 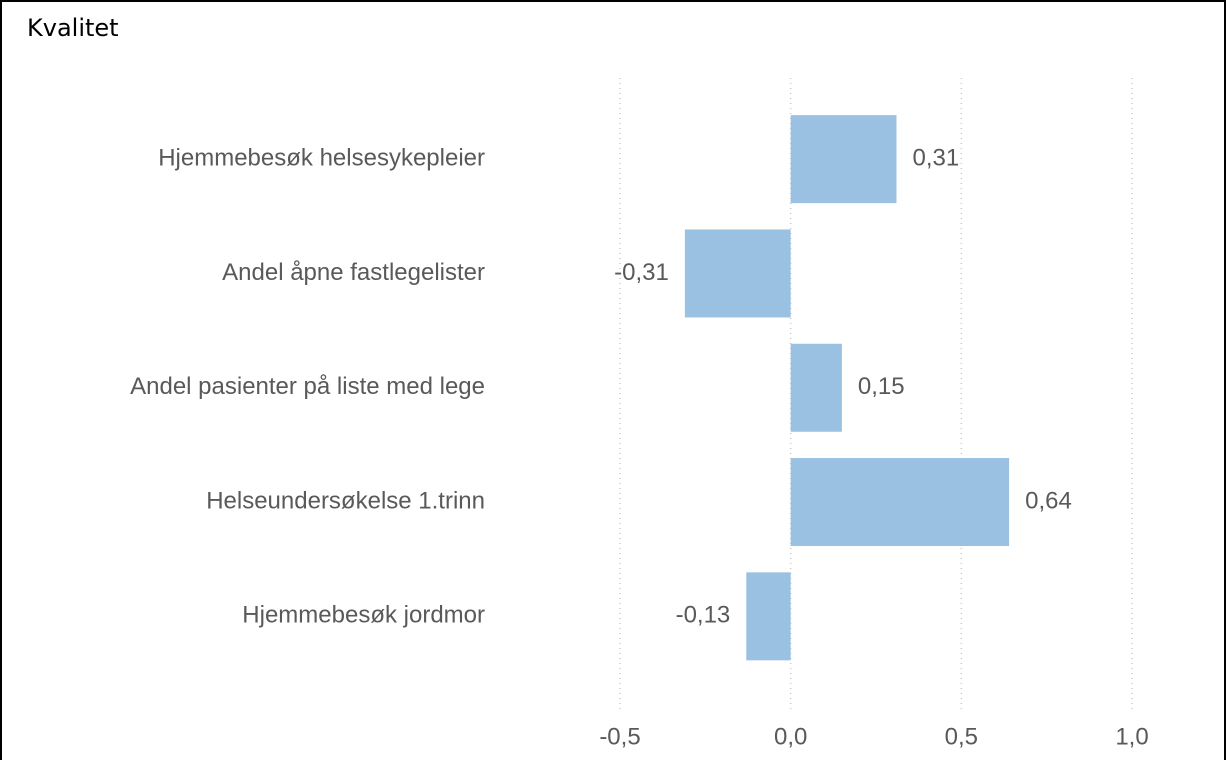 What do you see at coordinates (790, 736) in the screenshot?
I see `x-tick-label: 0,0` at bounding box center [790, 736].